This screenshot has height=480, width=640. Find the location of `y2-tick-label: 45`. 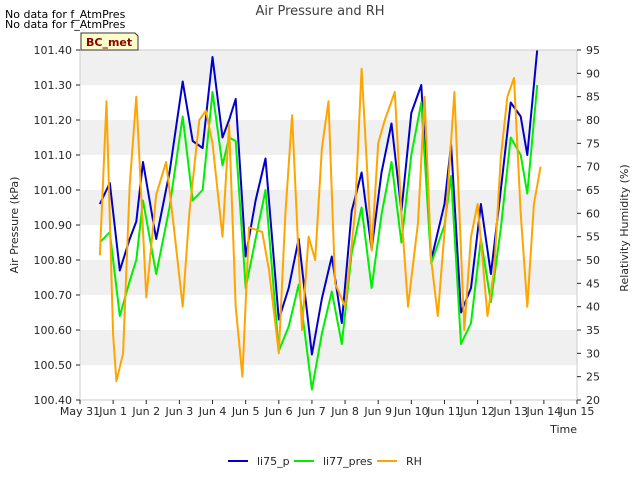

y2-tick-label: 45 is located at coordinates (593, 283).